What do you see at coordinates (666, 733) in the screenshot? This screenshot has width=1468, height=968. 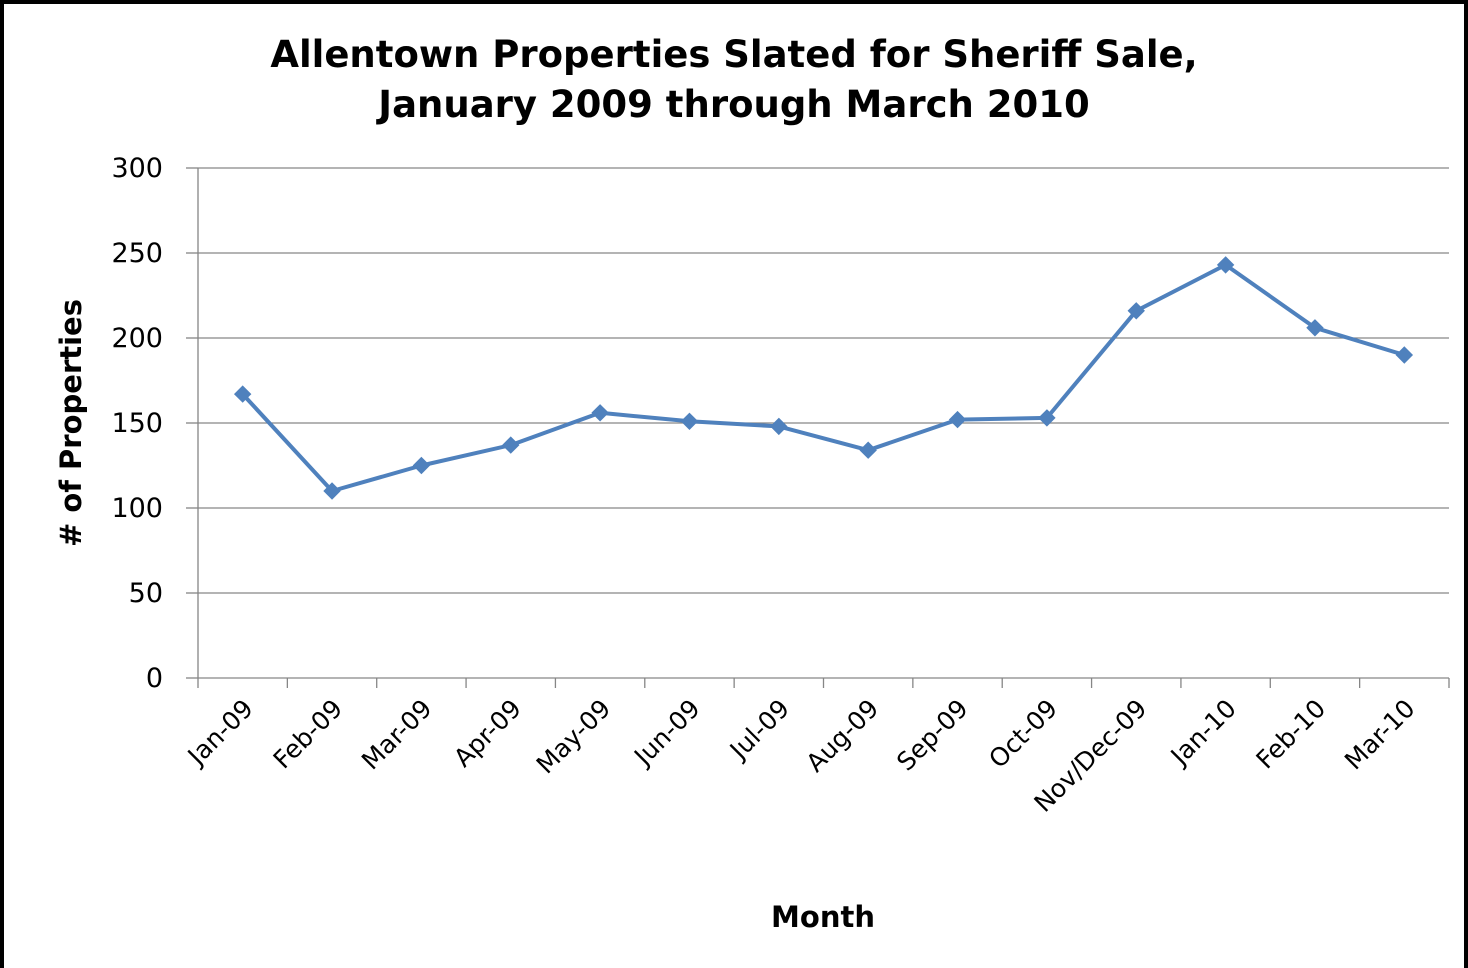 I see `x-tick-label: Jun-09` at bounding box center [666, 733].